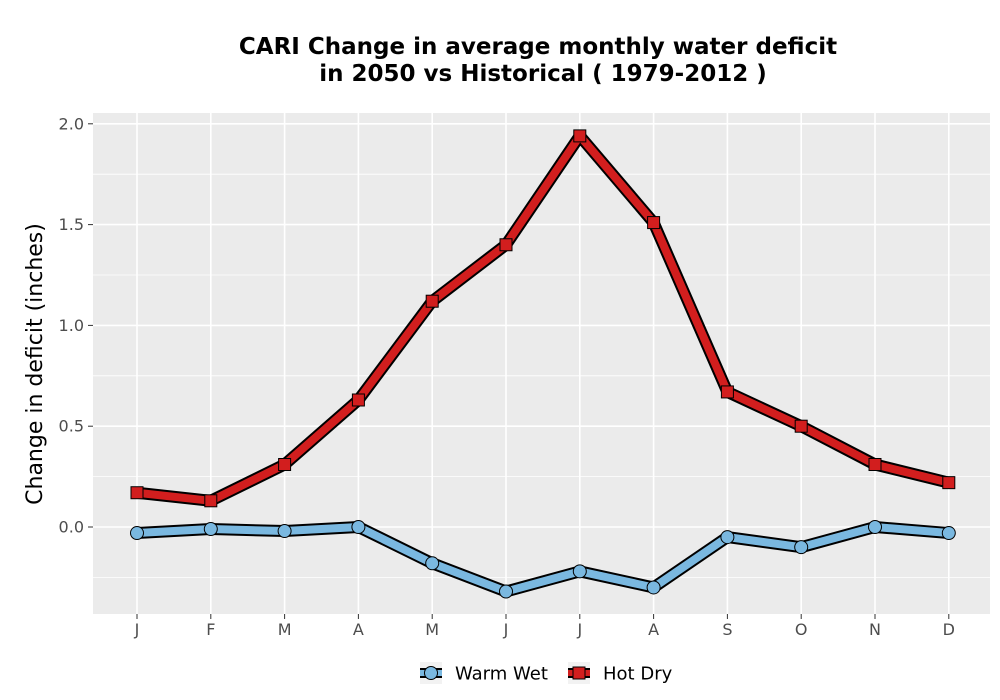  I want to click on y-tick-label: 1.0, so click(71, 325).